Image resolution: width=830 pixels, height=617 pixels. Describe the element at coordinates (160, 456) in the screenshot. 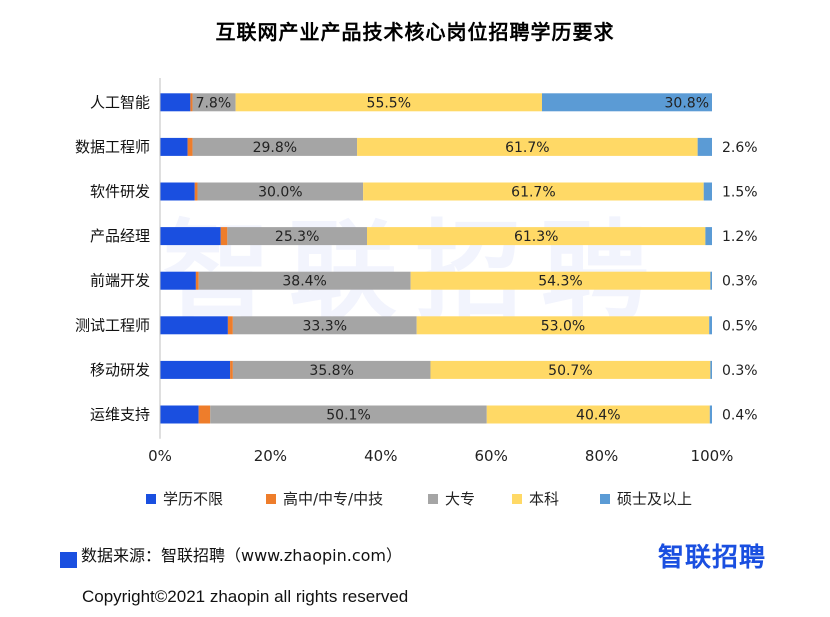

I see `x-tick-label: 0%` at that location.